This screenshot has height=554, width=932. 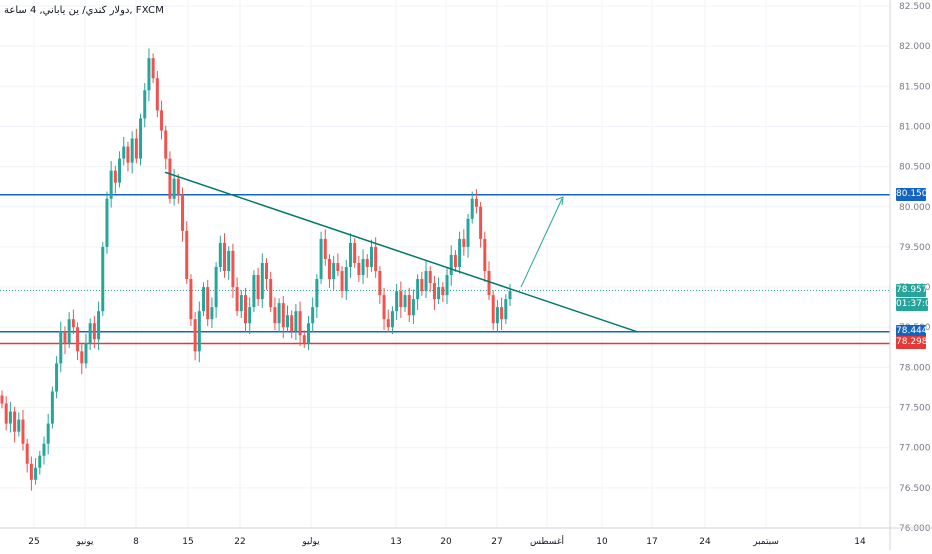 What do you see at coordinates (912, 290) in the screenshot?
I see `price-tag: 78.957` at bounding box center [912, 290].